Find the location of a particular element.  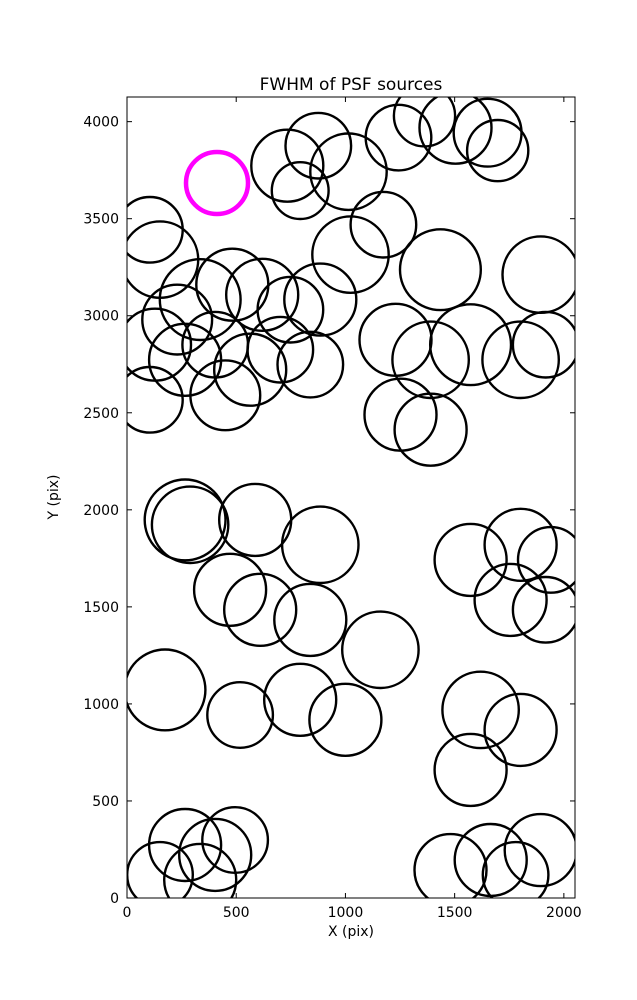

x-tick-label: 1500 is located at coordinates (455, 913).